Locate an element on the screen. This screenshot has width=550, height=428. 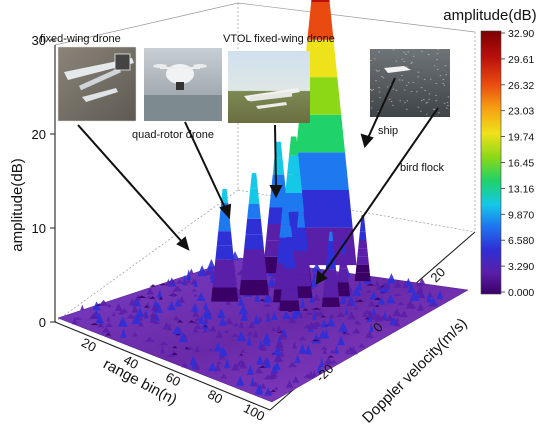
range-tick-label: 60 is located at coordinates (173, 379).